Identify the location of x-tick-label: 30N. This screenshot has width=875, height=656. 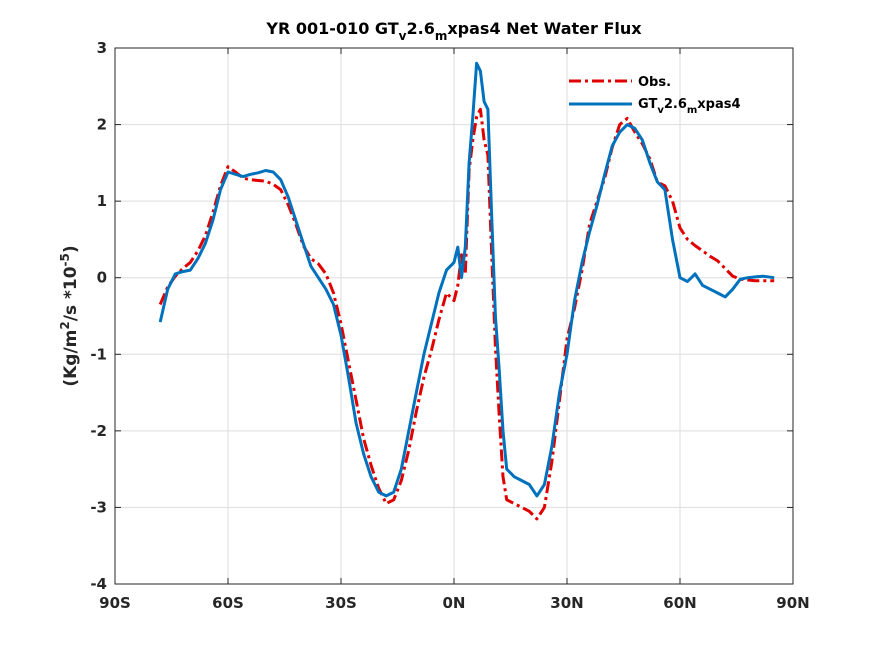
(566, 603).